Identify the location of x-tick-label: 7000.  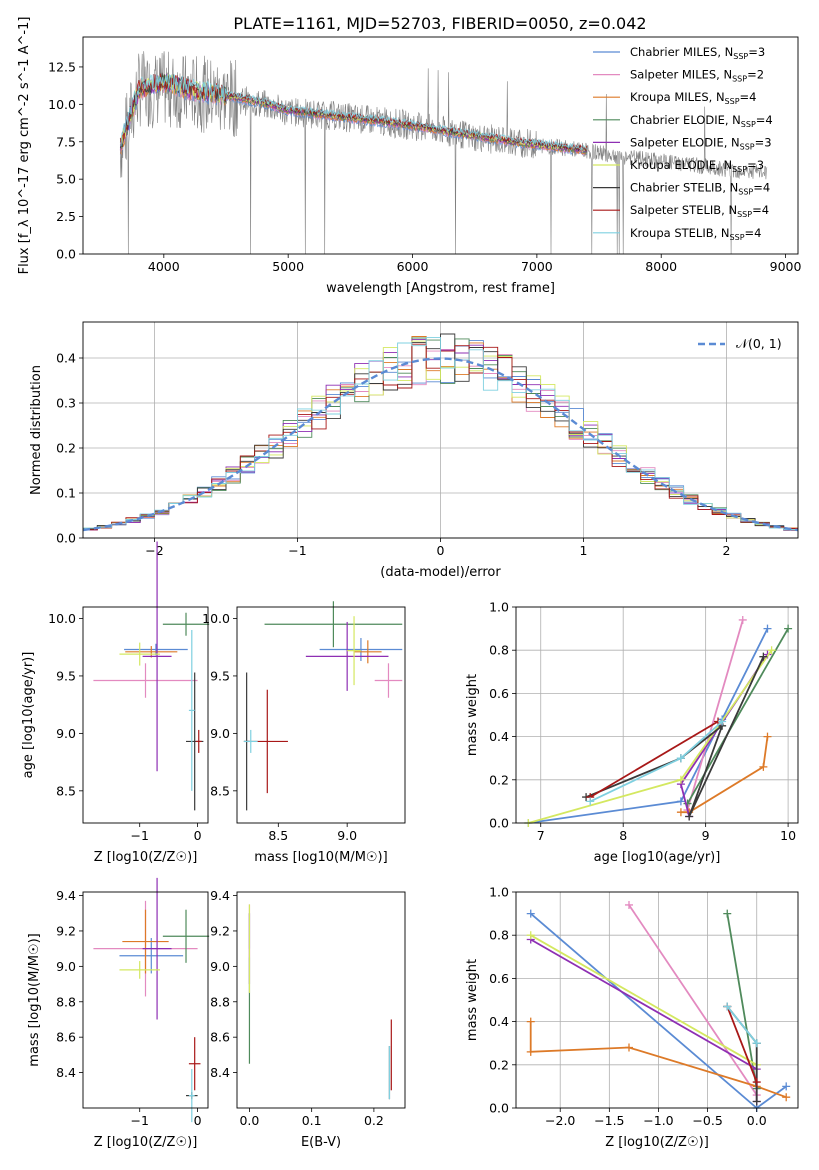
(537, 266).